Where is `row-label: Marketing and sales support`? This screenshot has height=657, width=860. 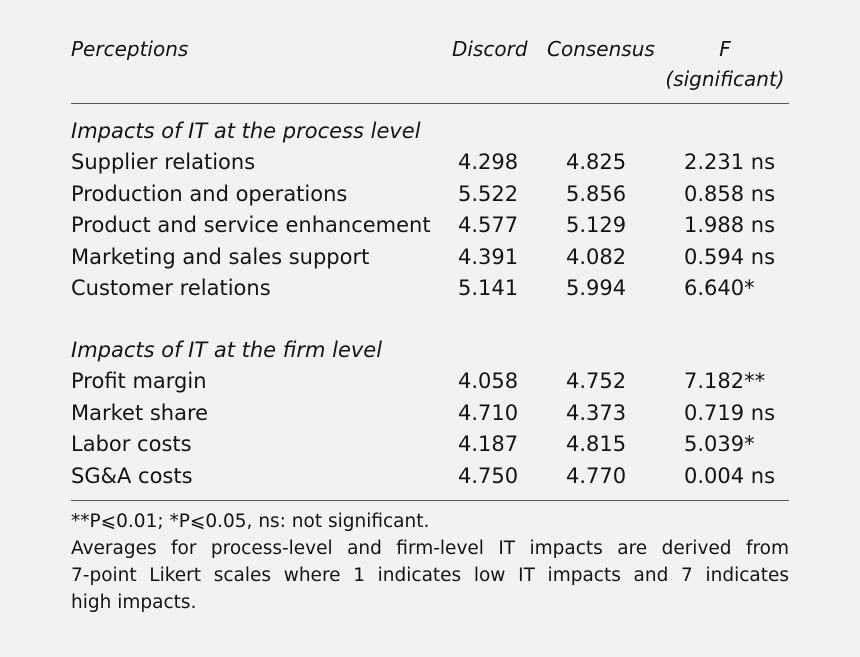
row-label: Marketing and sales support is located at coordinates (220, 256).